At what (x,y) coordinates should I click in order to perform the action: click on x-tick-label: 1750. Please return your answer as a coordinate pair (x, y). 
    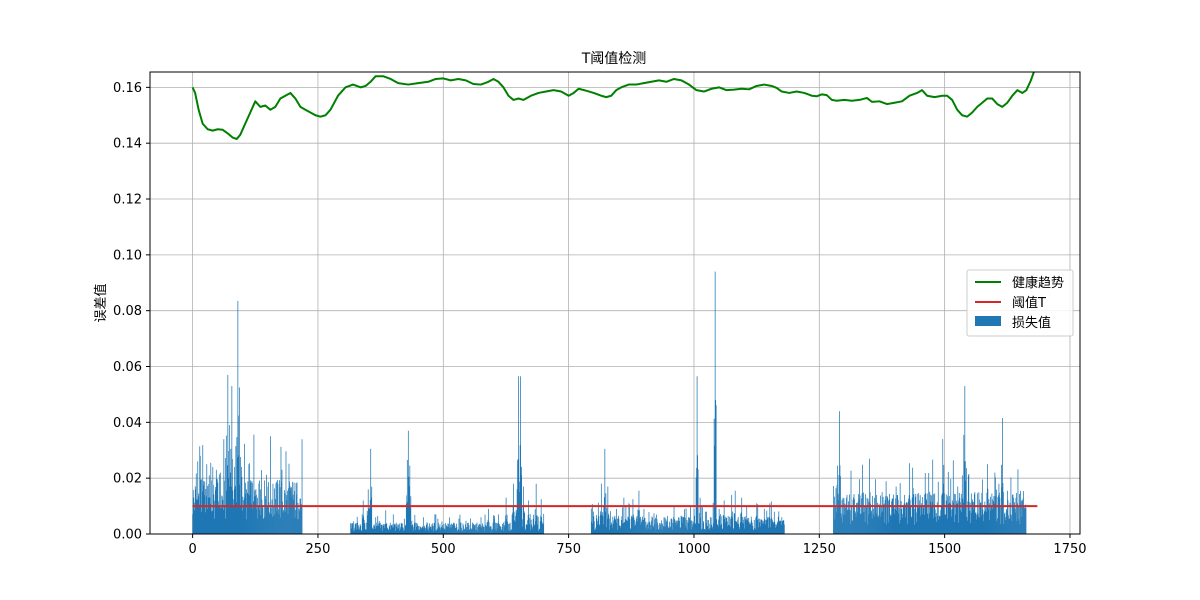
    Looking at the image, I should click on (1069, 549).